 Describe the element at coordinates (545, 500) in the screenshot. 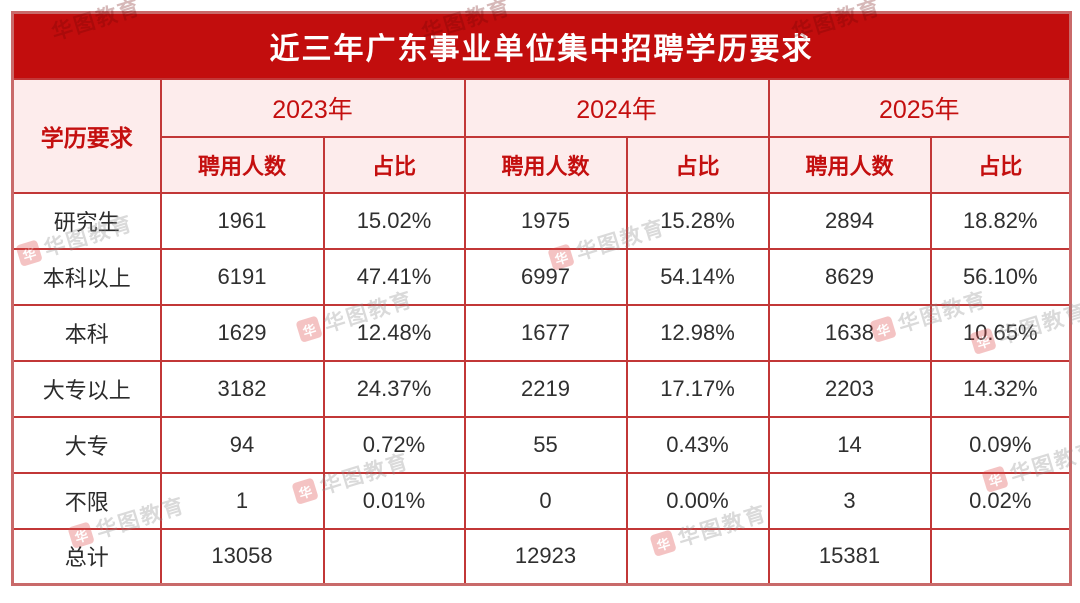

I see `cell-value: 0` at that location.